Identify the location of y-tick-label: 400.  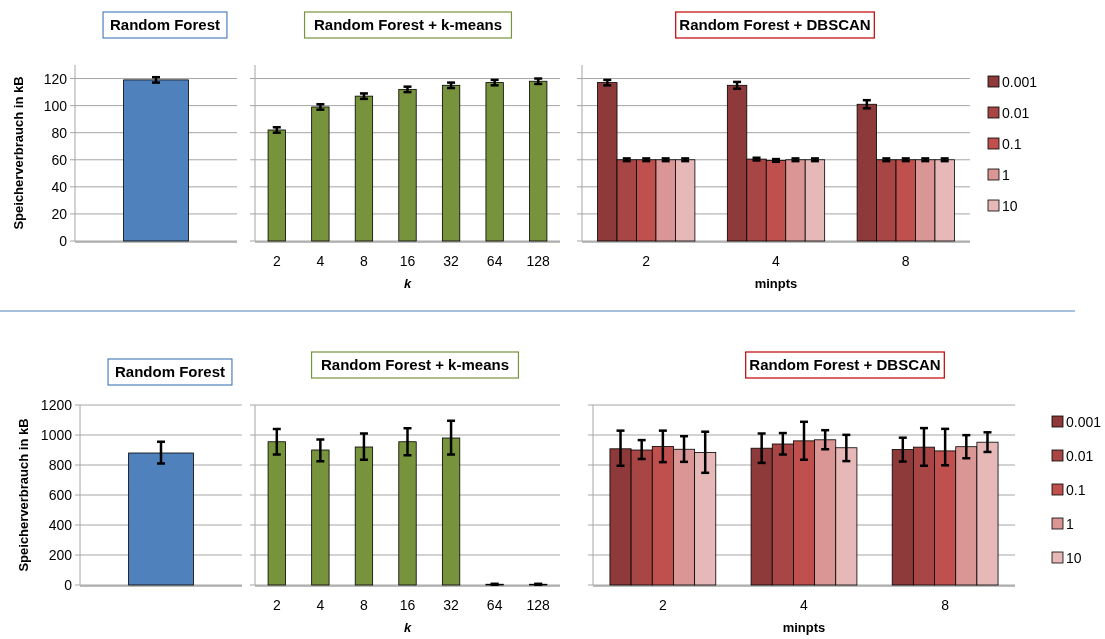
(60, 525).